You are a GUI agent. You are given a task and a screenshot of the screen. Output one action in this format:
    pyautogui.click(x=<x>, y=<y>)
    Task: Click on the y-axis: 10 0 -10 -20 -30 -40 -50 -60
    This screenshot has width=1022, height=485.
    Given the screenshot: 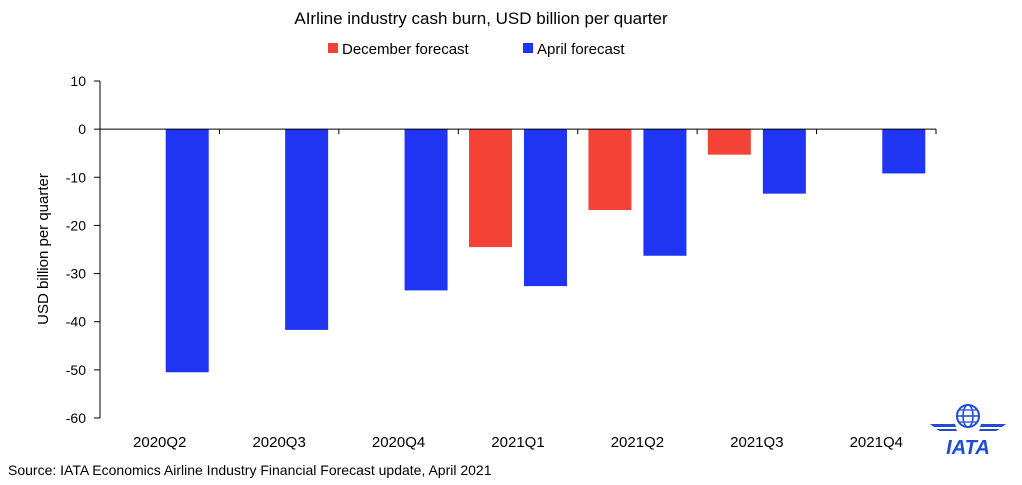 What is the action you would take?
    pyautogui.click(x=83, y=249)
    